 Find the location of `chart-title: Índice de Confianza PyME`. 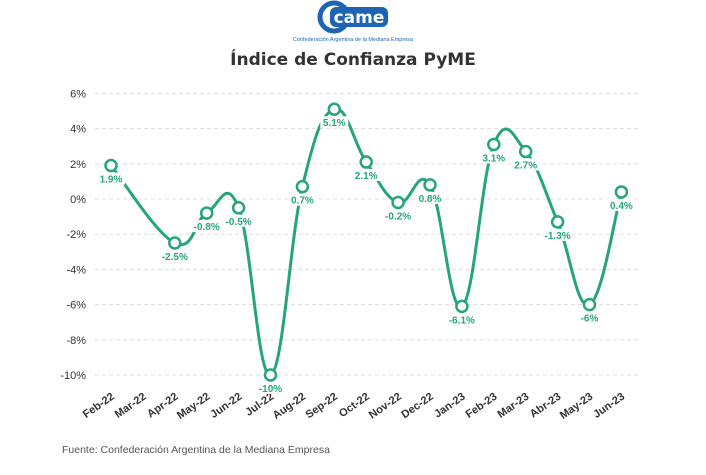

chart-title: Índice de Confianza PyME is located at coordinates (353, 60).